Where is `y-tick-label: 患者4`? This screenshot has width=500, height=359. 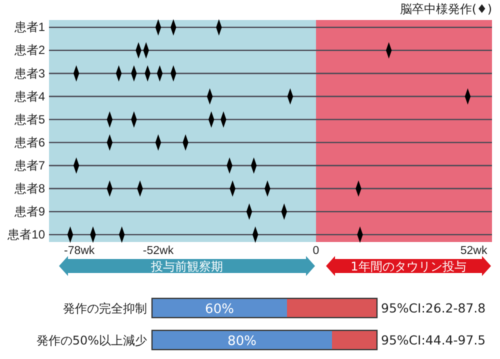 y-tick-label: 患者4 is located at coordinates (29, 96).